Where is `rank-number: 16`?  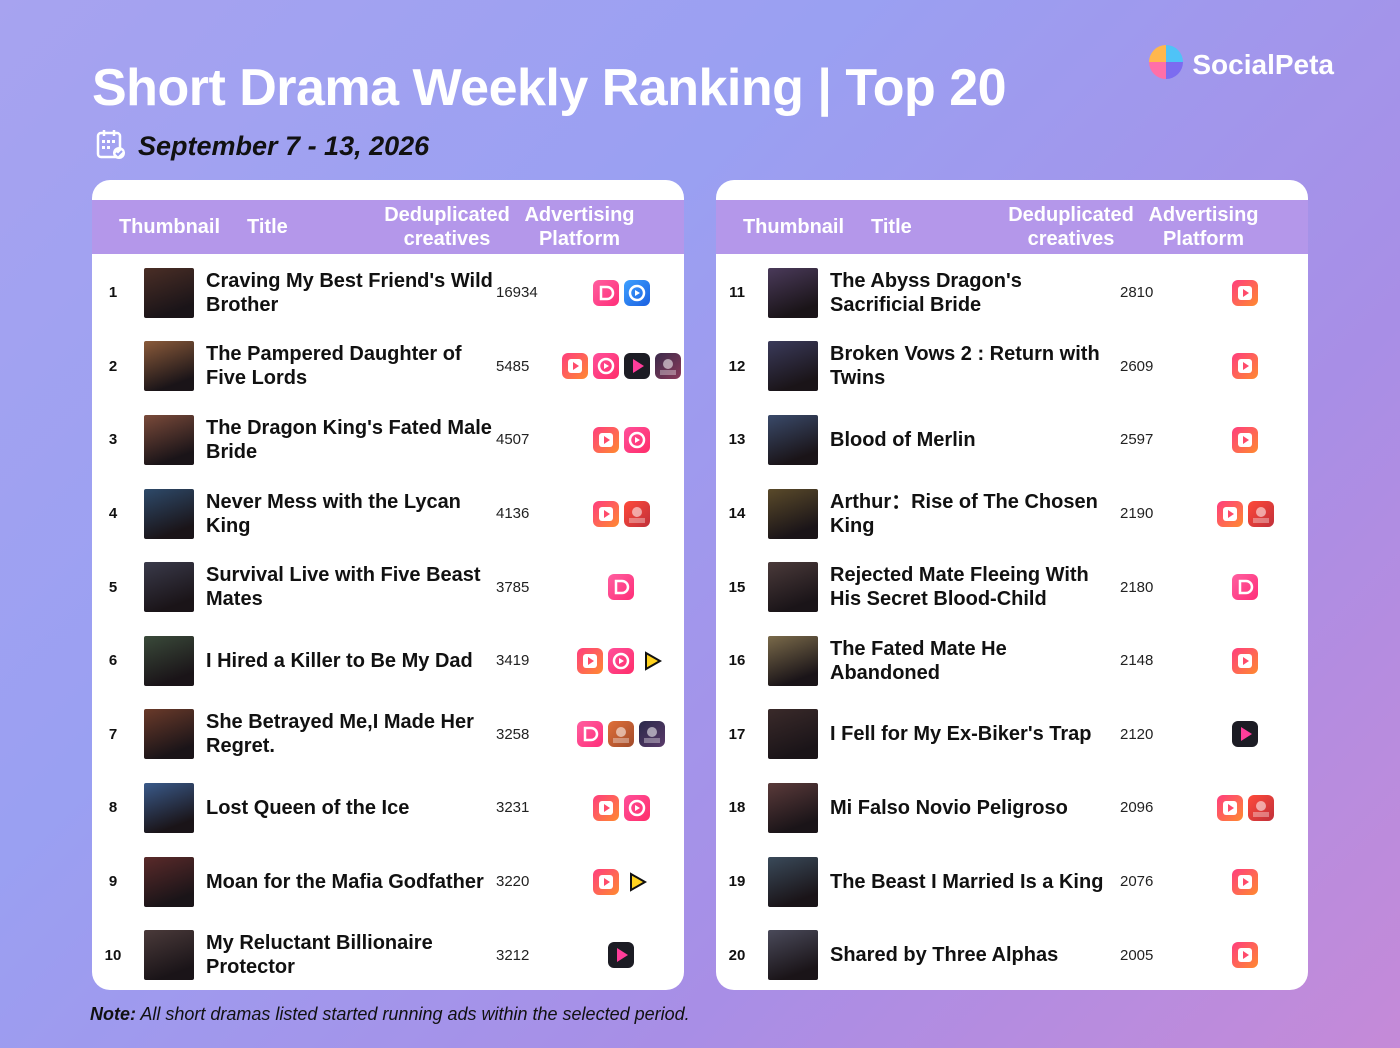 rank-number: 16 is located at coordinates (737, 661).